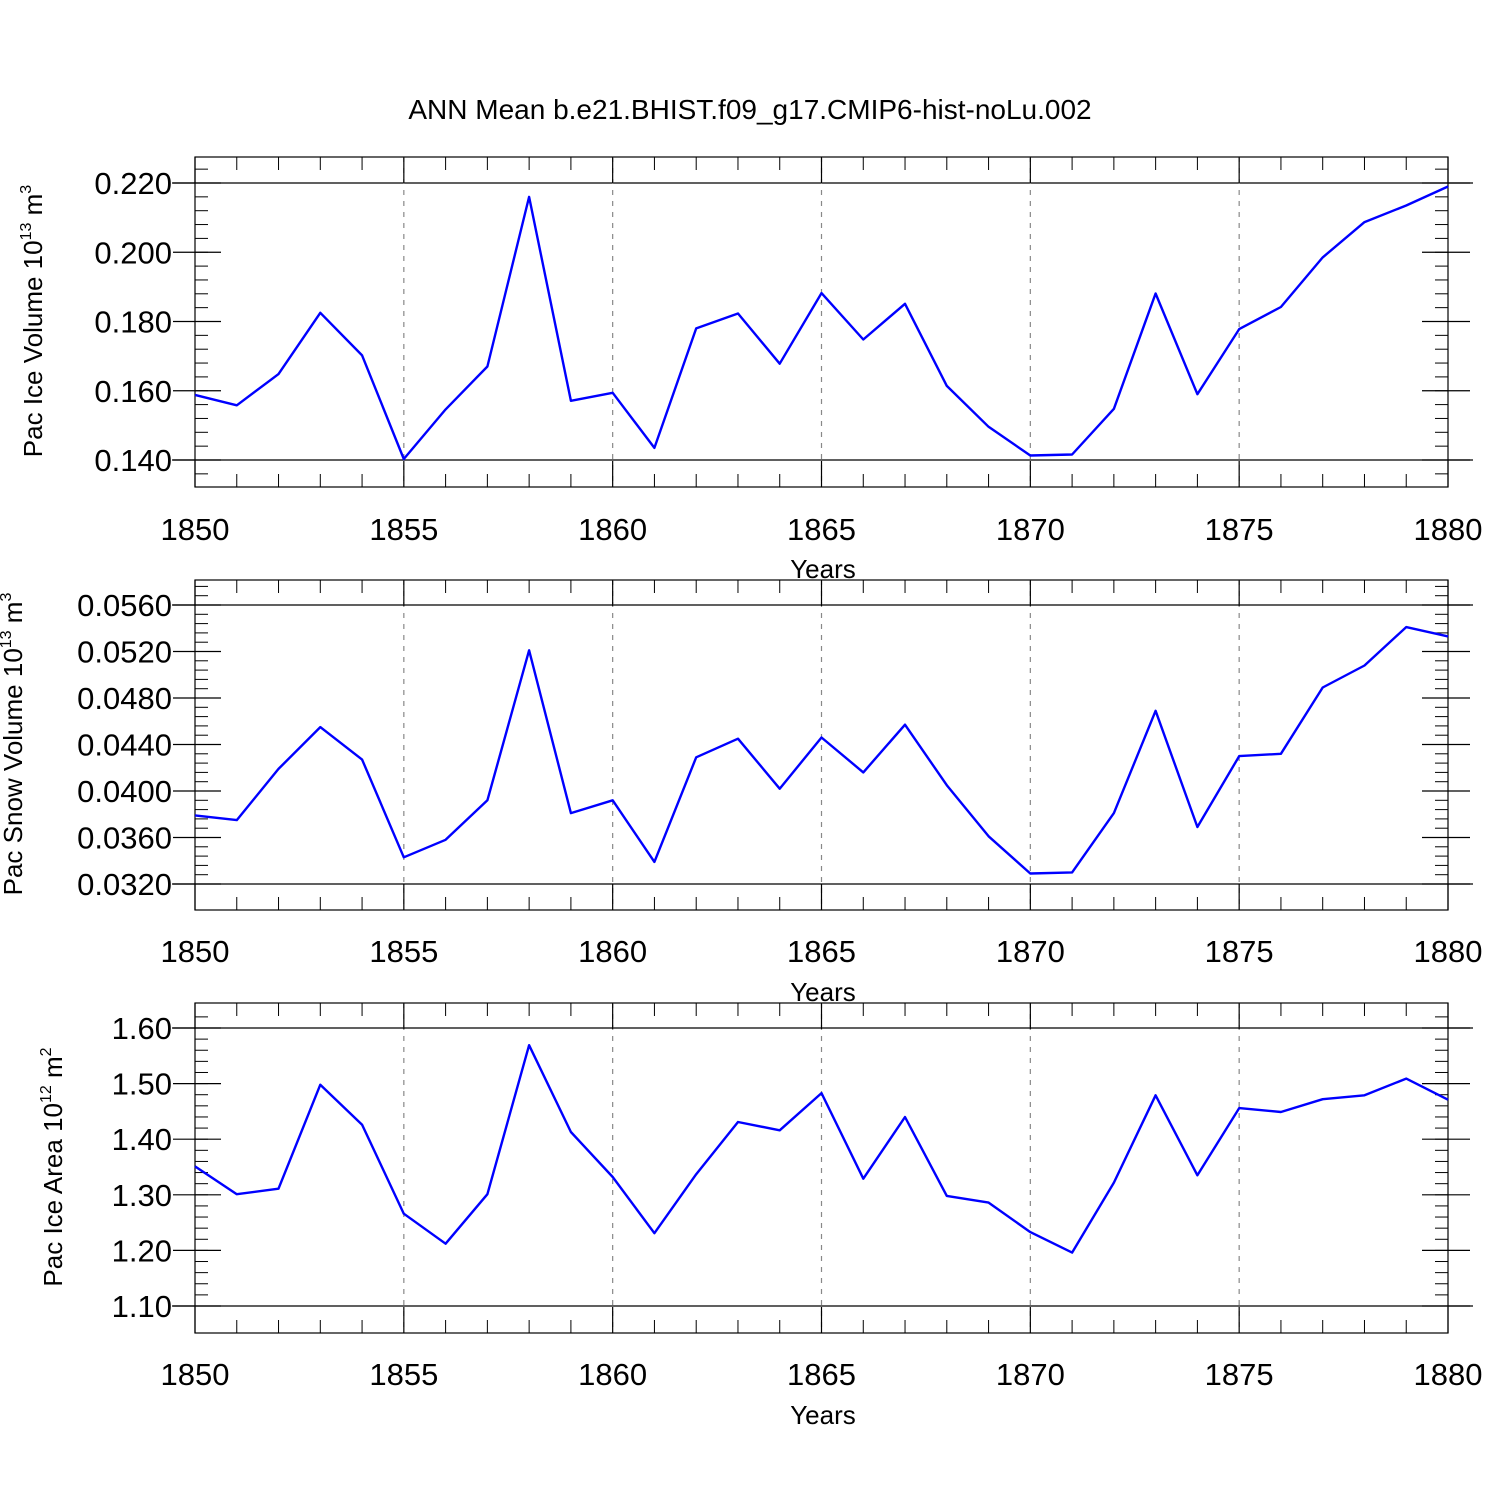  What do you see at coordinates (124, 605) in the screenshot?
I see `y-tick-label: 0.0560` at bounding box center [124, 605].